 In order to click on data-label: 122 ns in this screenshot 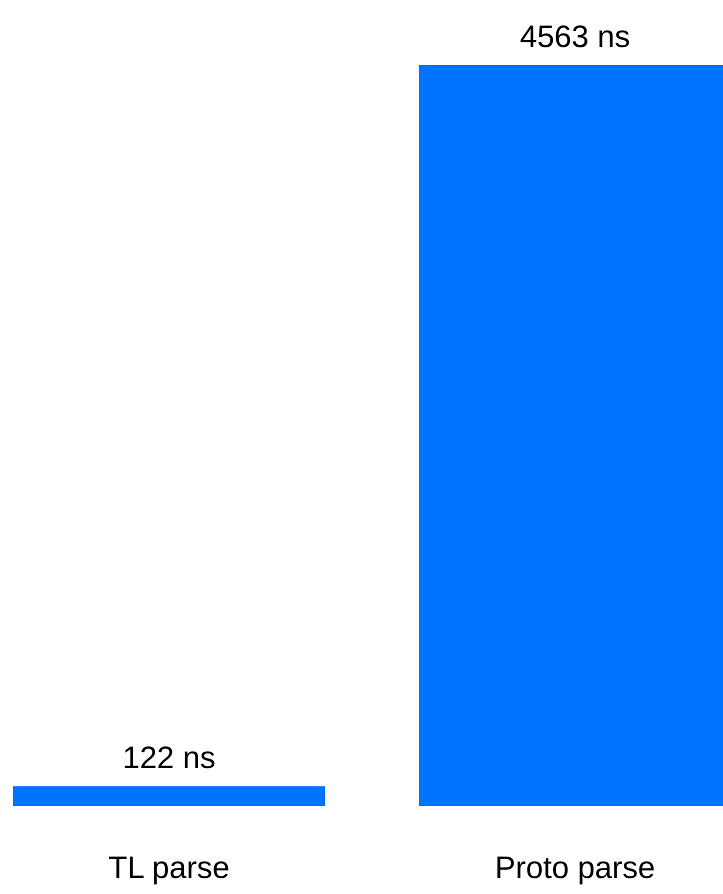, I will do `click(169, 758)`.